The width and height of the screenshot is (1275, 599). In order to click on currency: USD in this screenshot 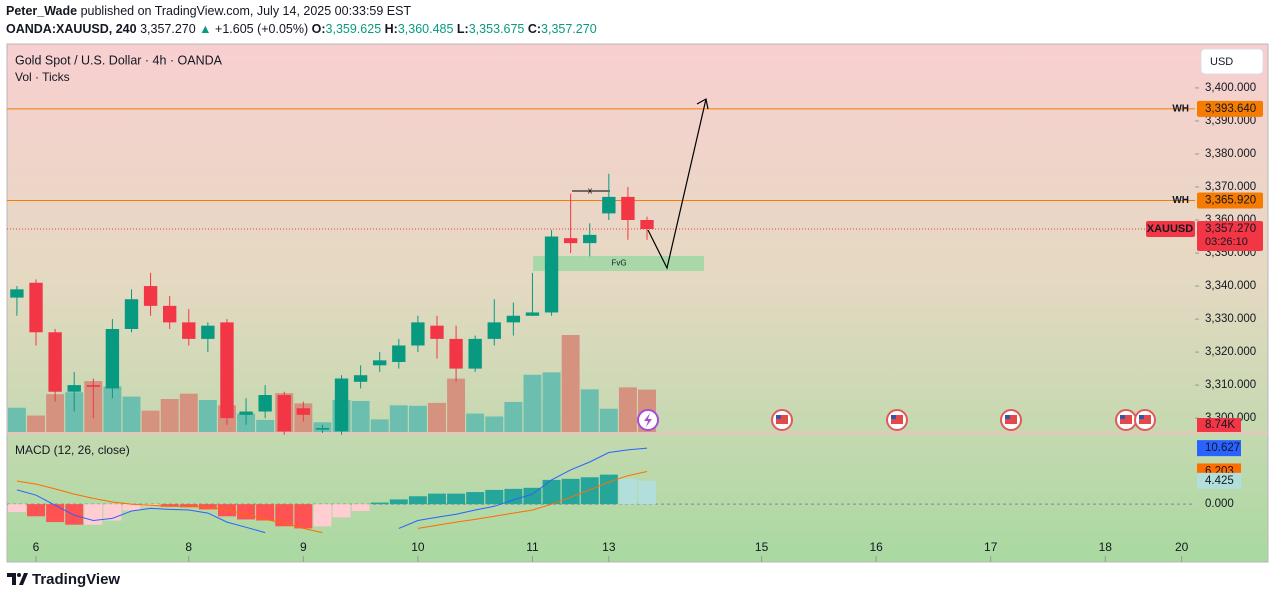, I will do `click(1221, 62)`.